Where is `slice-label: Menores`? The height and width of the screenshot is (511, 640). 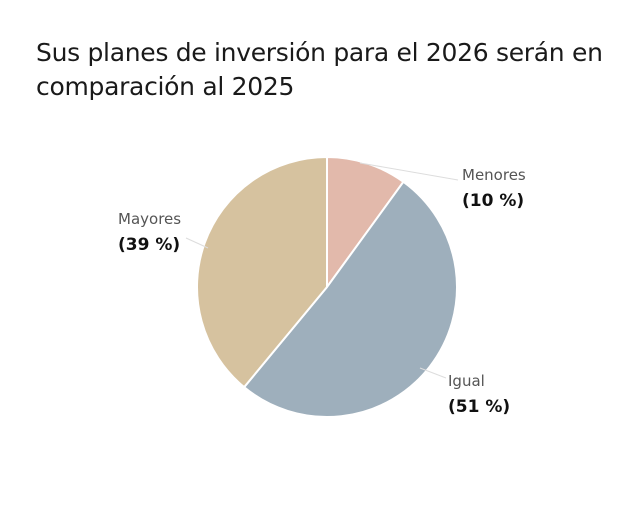
slice-label: Menores is located at coordinates (494, 175).